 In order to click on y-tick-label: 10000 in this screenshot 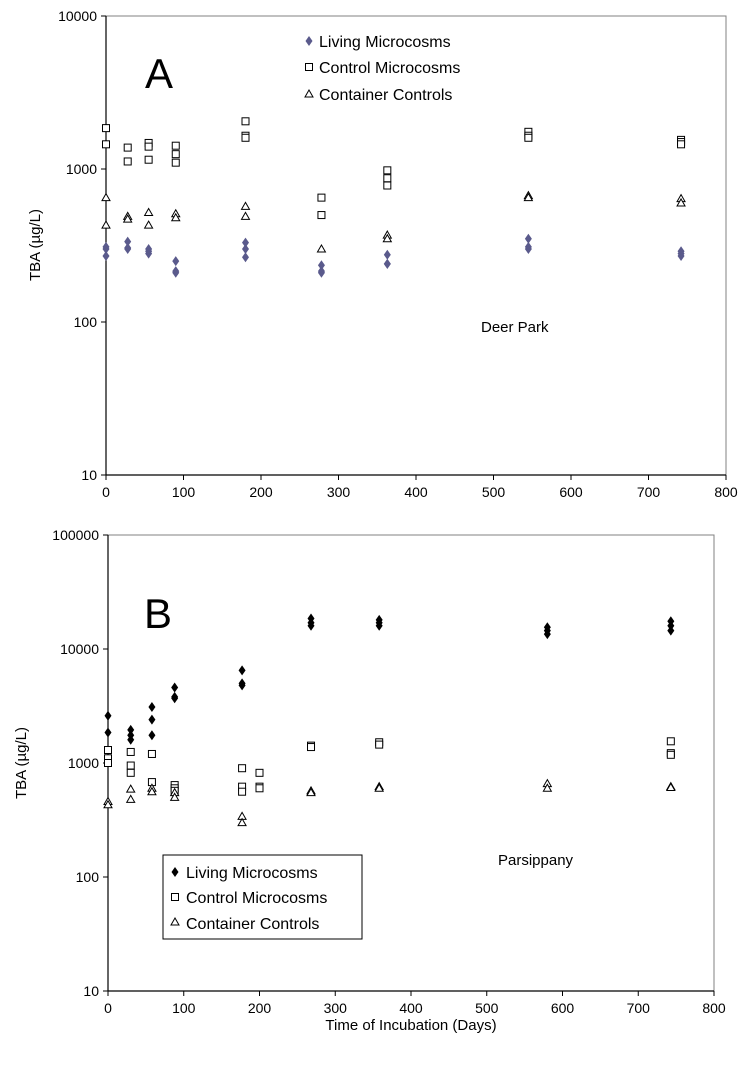, I will do `click(77, 16)`.